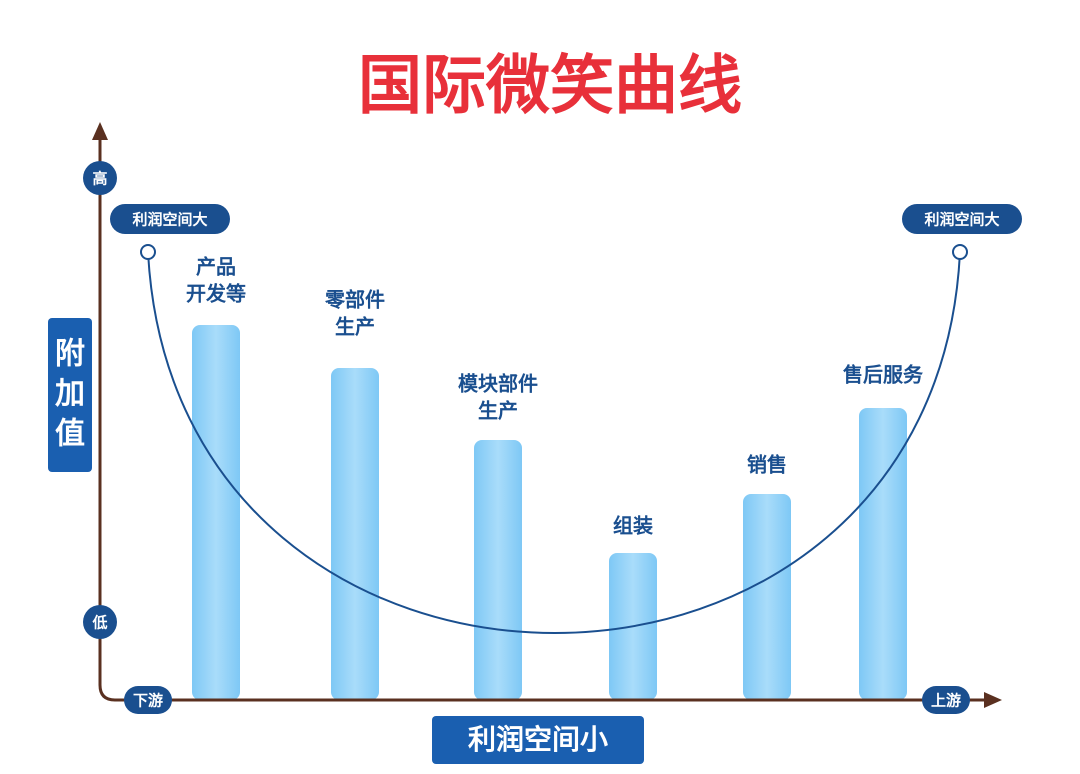  Describe the element at coordinates (70, 354) in the screenshot. I see `y-label-char: 附` at that location.